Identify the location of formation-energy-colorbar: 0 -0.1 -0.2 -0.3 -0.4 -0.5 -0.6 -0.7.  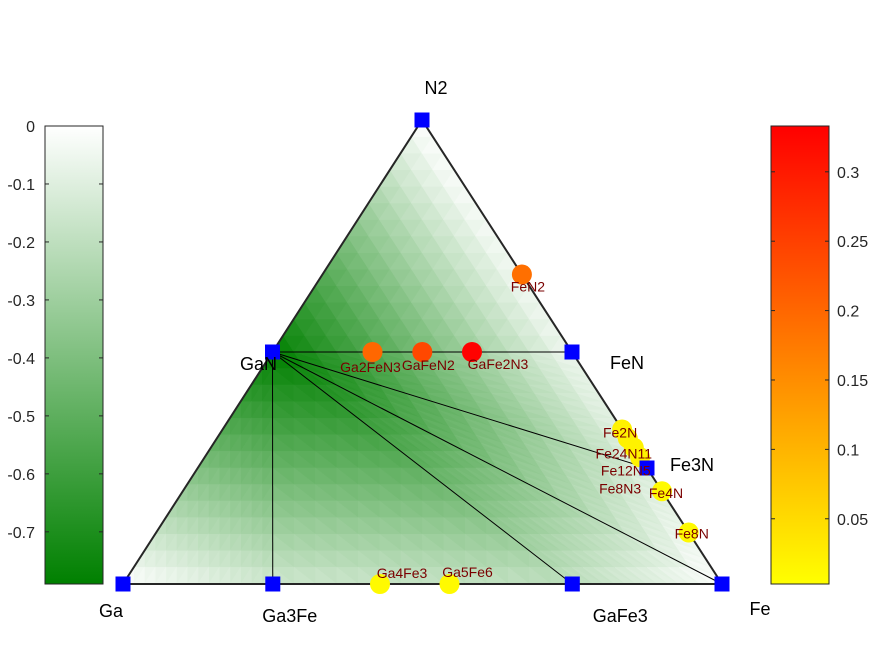
(55, 352).